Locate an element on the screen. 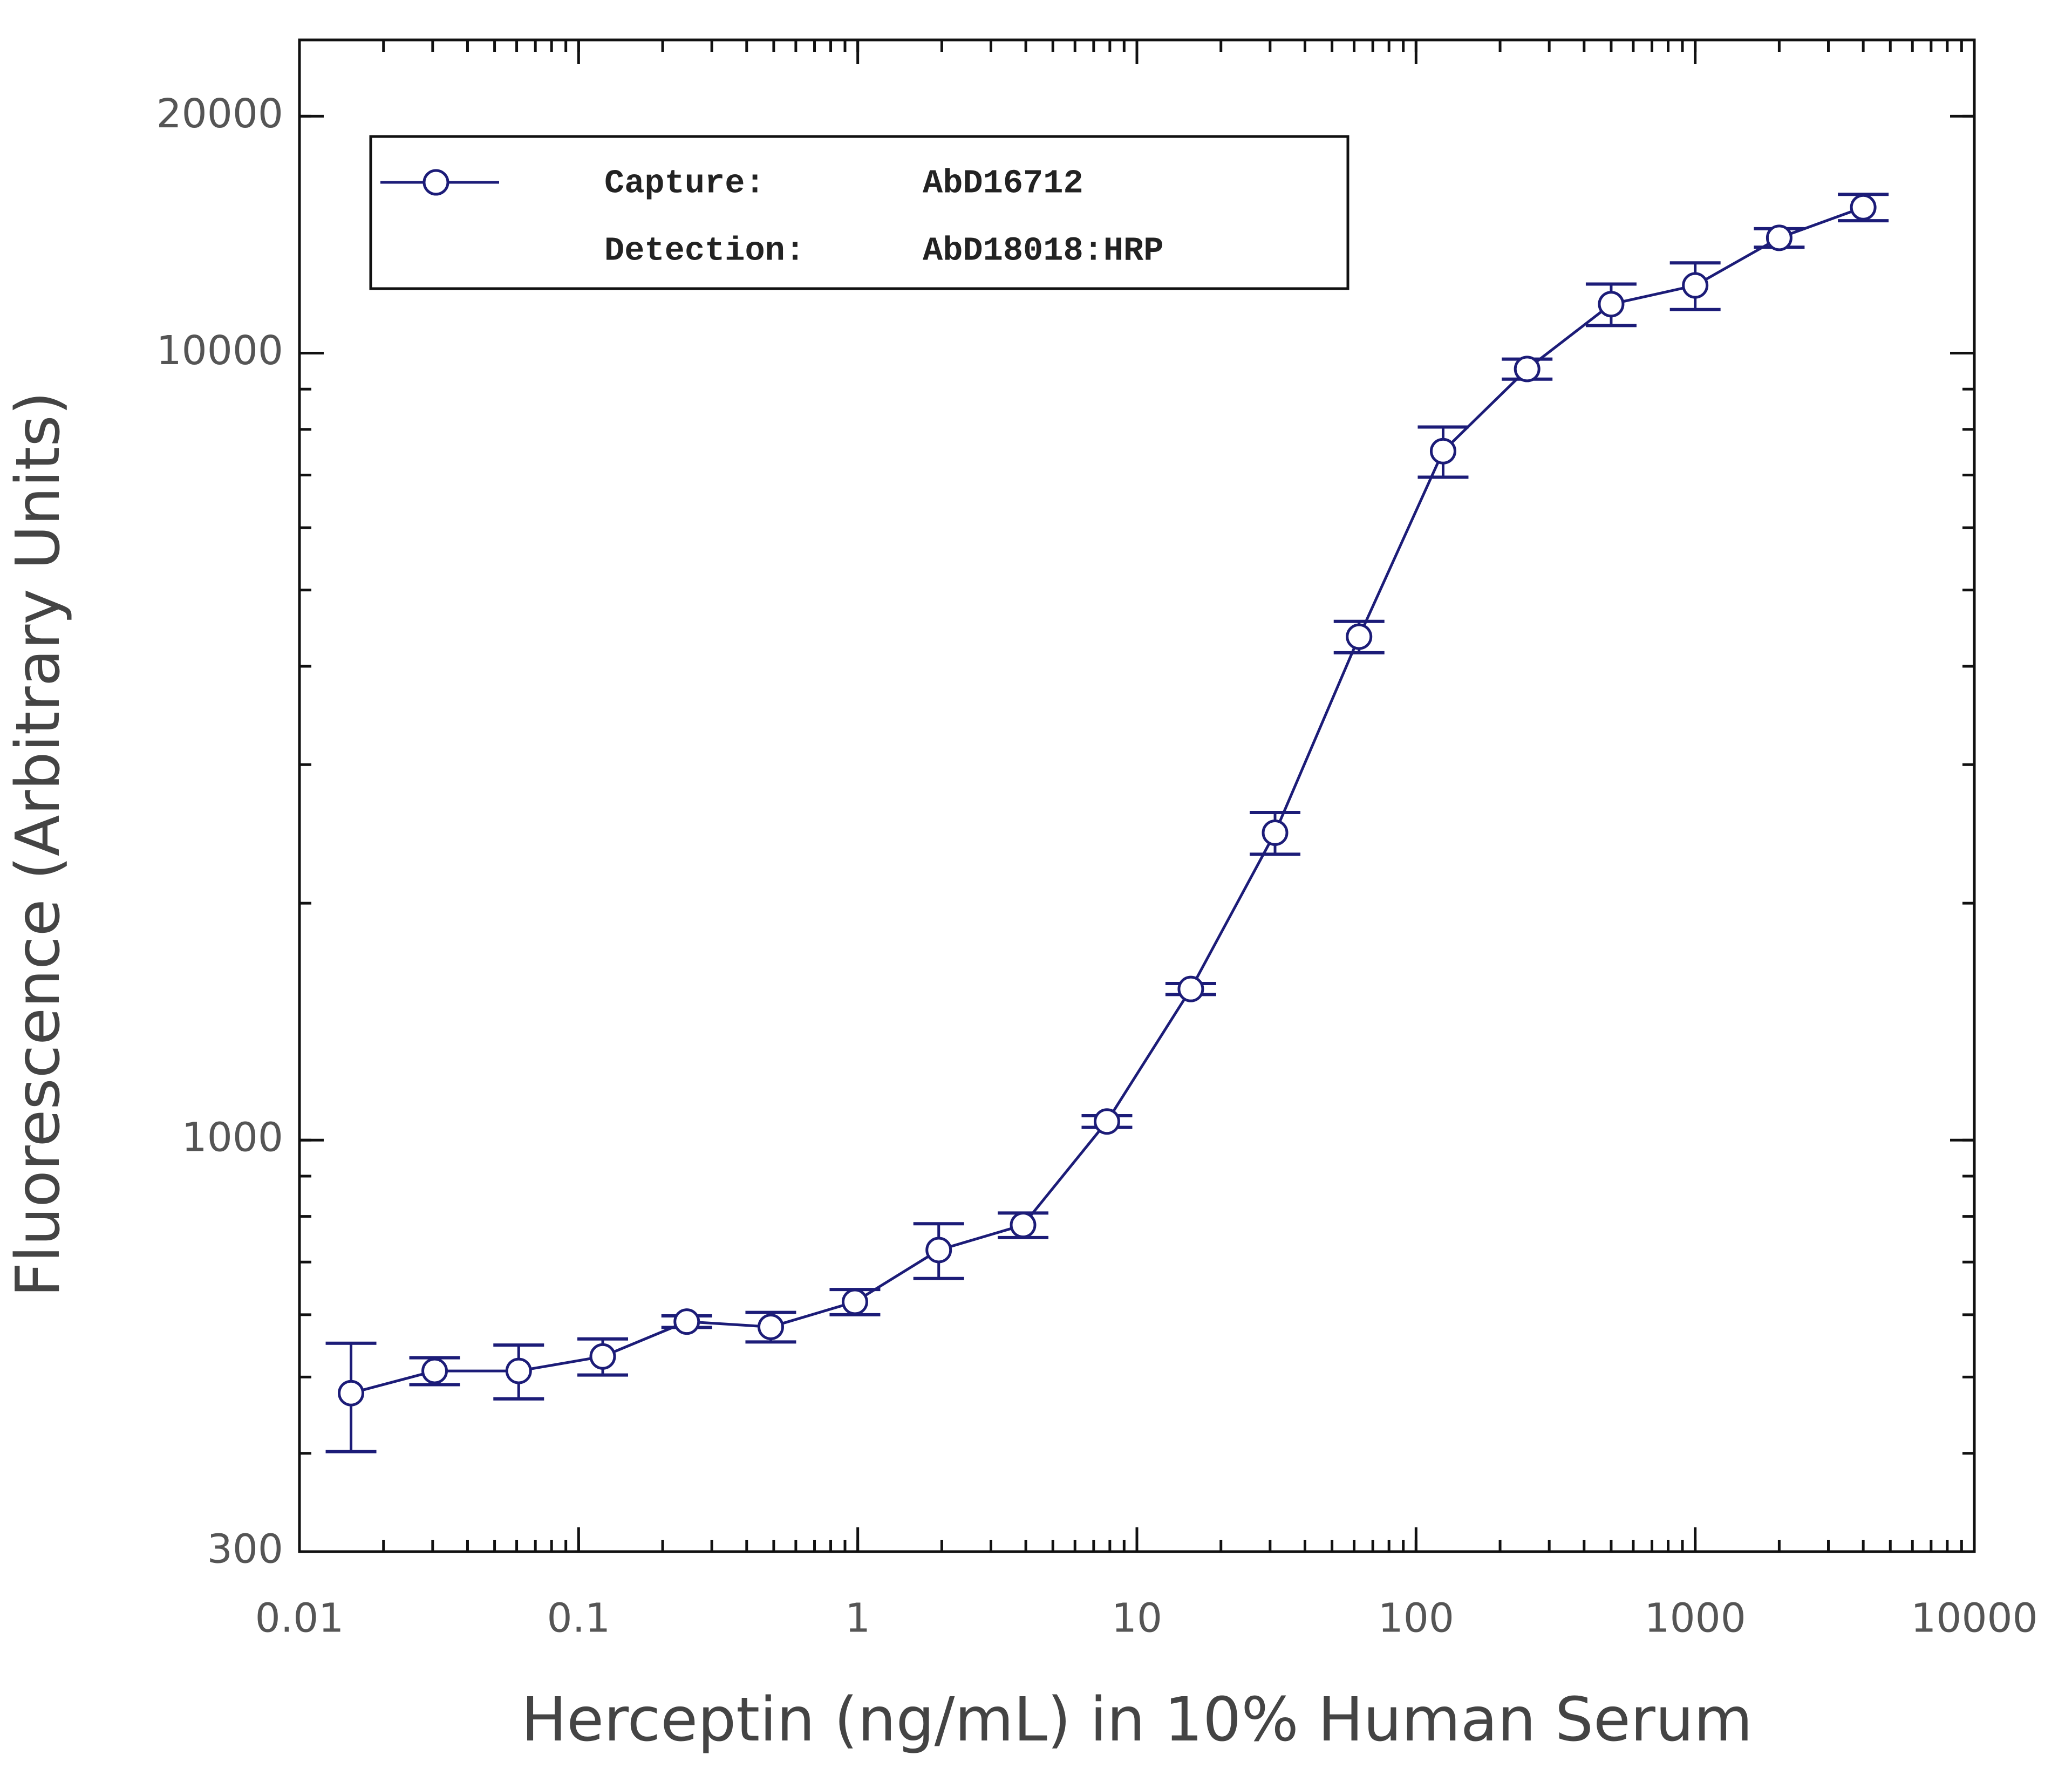 This screenshot has width=2072, height=1782. y-axis-title: Fluorescence (Arbitrary Units) is located at coordinates (38, 845).